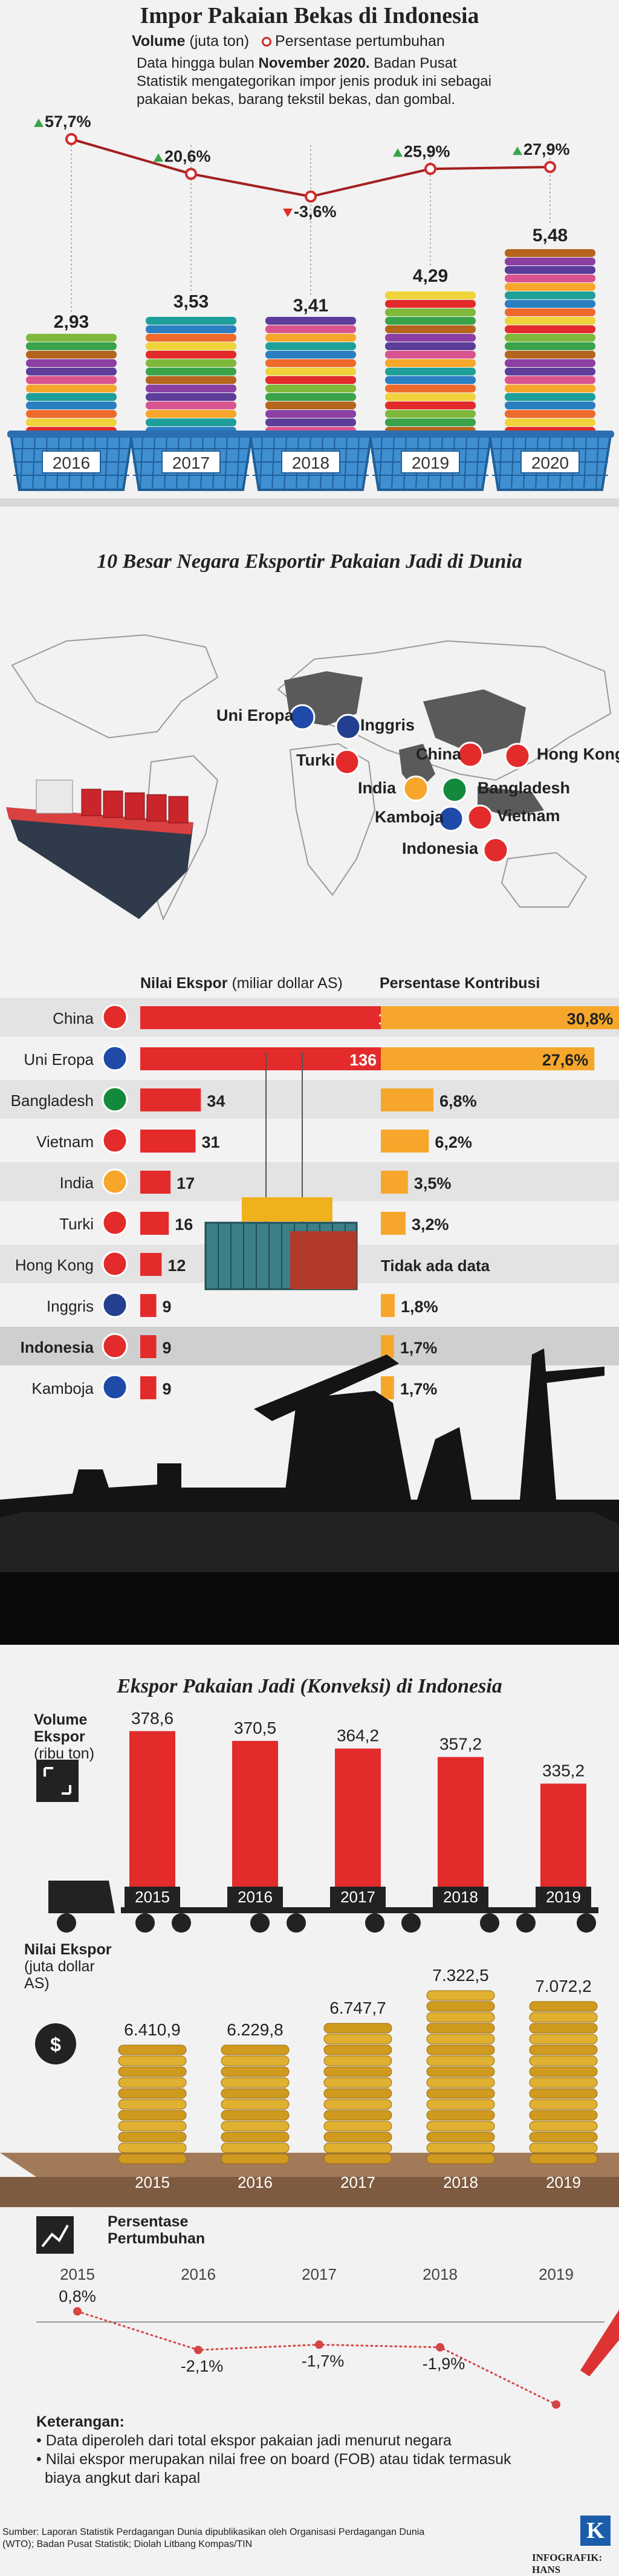 This screenshot has width=619, height=2576. I want to click on map-label: Bangladesh, so click(524, 788).